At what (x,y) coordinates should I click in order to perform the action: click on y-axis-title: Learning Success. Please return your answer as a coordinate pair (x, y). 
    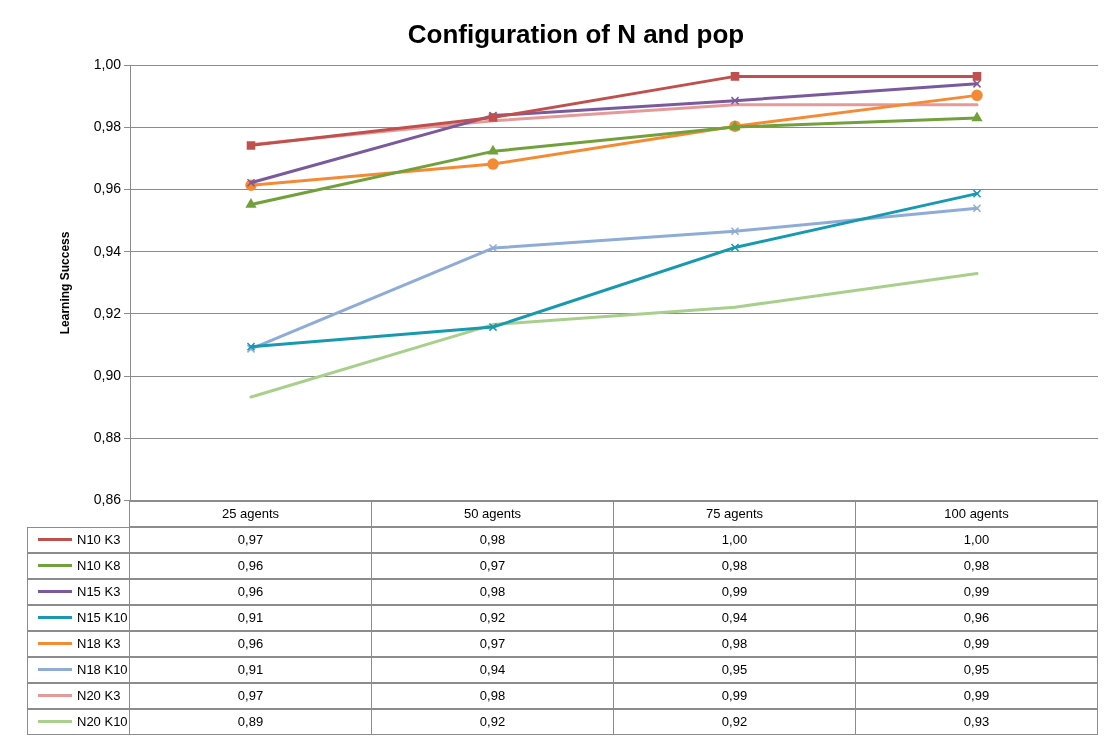
    Looking at the image, I should click on (64, 283).